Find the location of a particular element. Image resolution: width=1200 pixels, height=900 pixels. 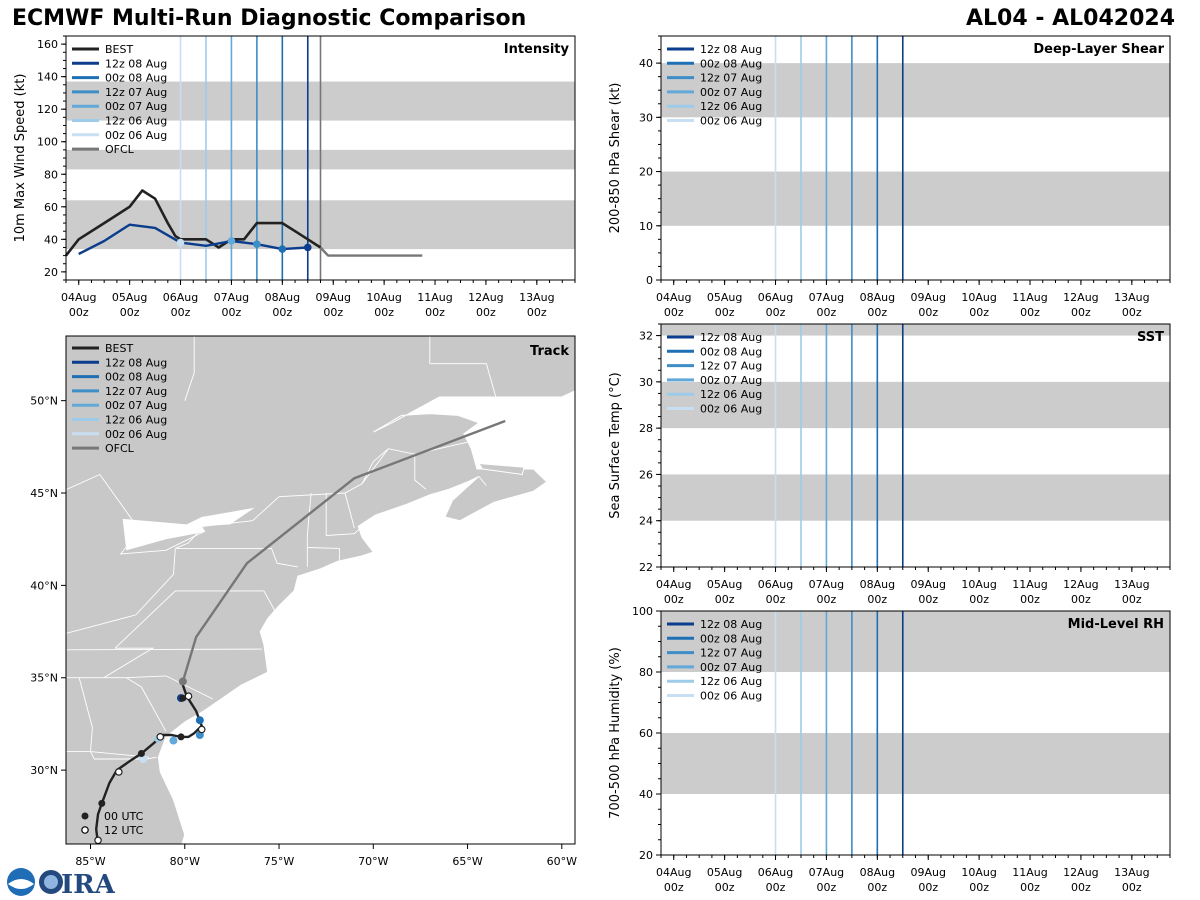

track-xtick-label: 75°W is located at coordinates (279, 861).